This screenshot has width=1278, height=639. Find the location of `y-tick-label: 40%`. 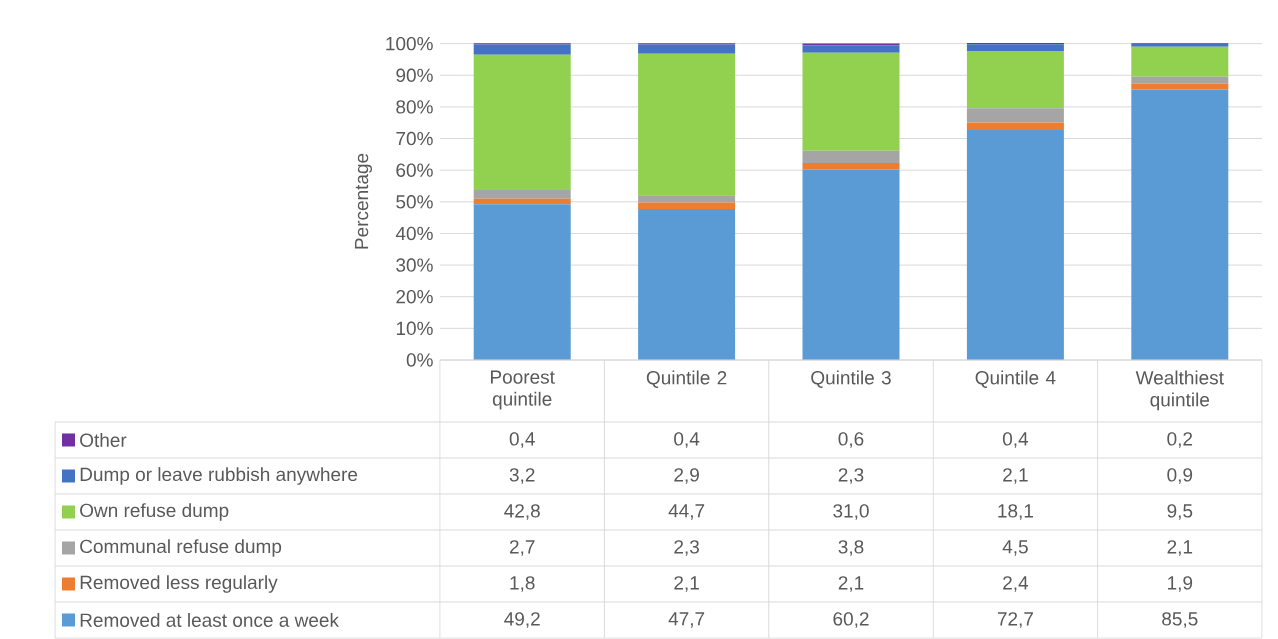

y-tick-label: 40% is located at coordinates (414, 233).